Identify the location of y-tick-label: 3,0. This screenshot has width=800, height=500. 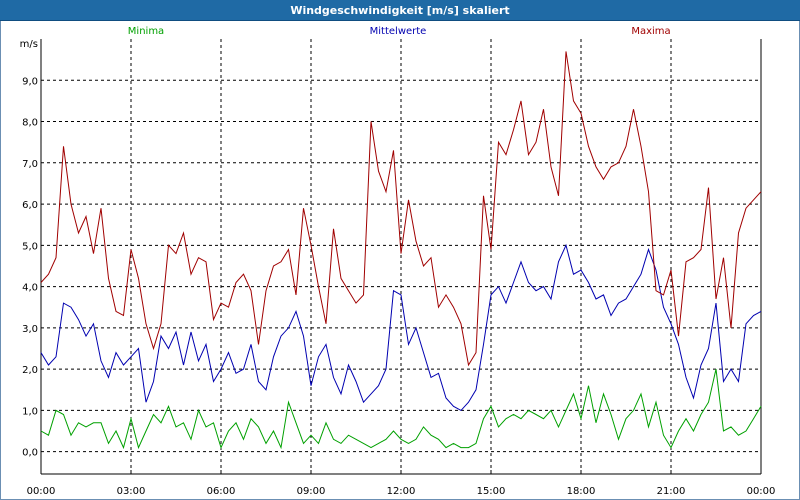
(30, 329).